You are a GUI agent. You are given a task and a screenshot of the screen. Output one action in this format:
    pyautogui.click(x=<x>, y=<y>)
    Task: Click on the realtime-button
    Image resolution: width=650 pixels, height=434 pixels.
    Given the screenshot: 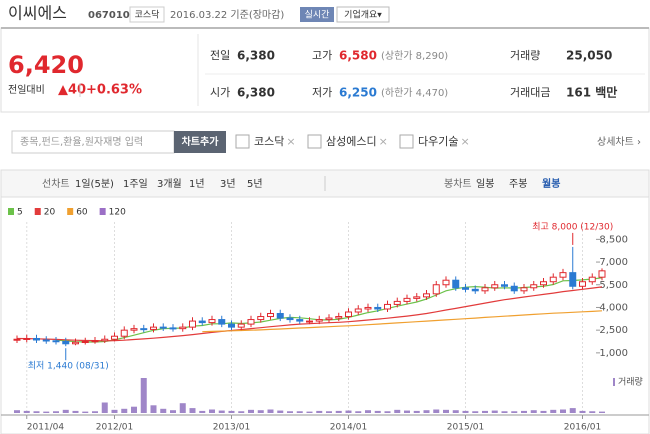 What is the action you would take?
    pyautogui.click(x=317, y=14)
    